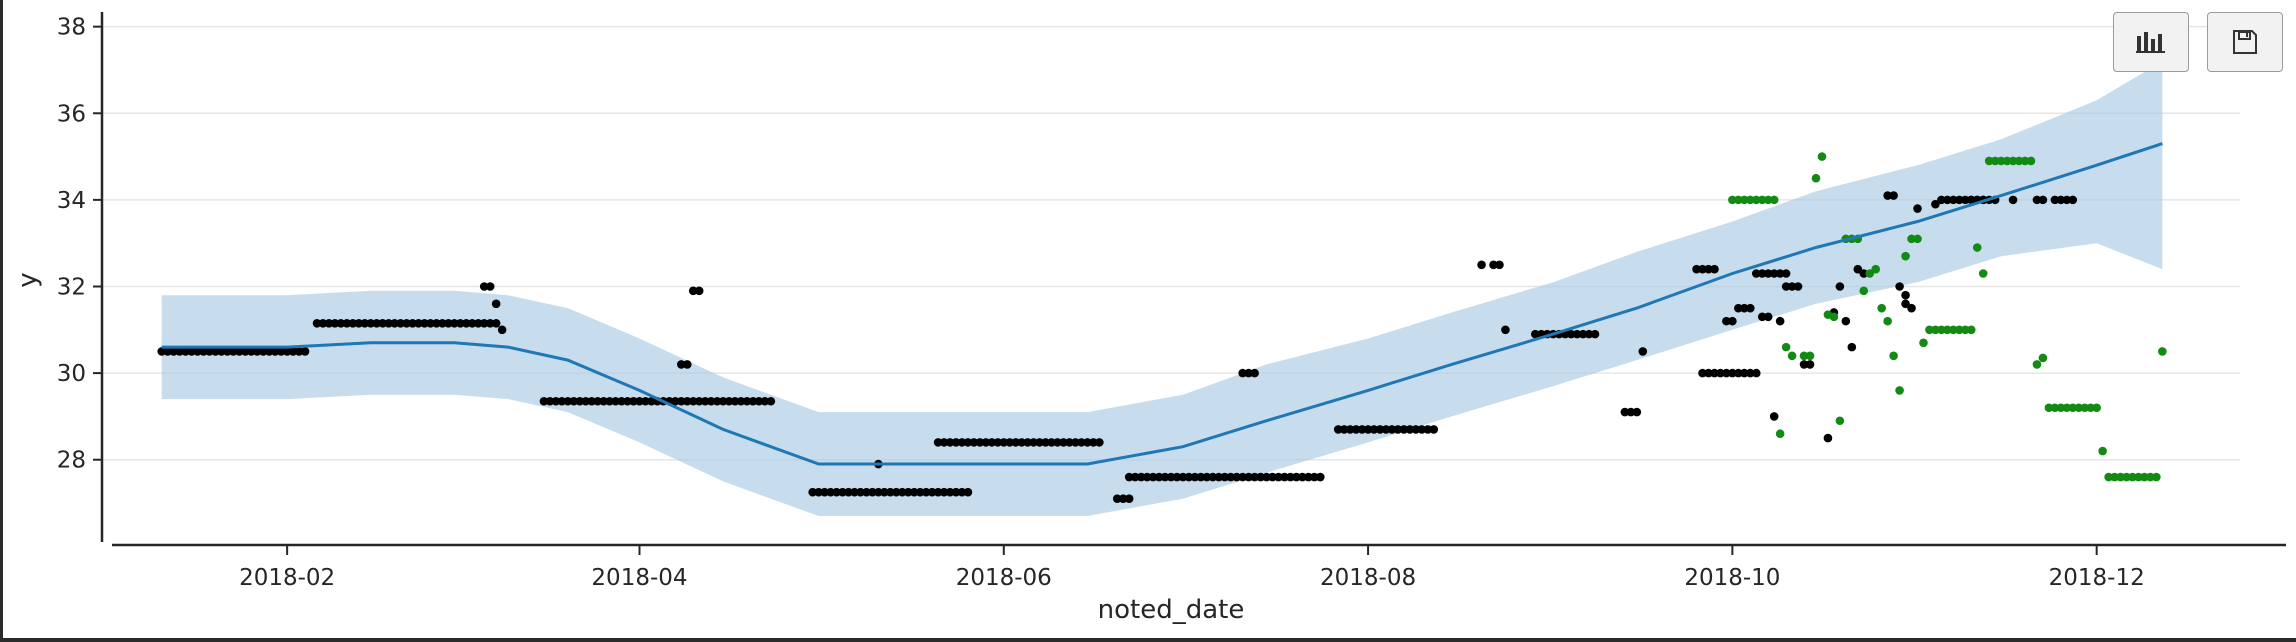 The height and width of the screenshot is (642, 2296). Describe the element at coordinates (639, 578) in the screenshot. I see `x-tick-label: 2018-04` at that location.